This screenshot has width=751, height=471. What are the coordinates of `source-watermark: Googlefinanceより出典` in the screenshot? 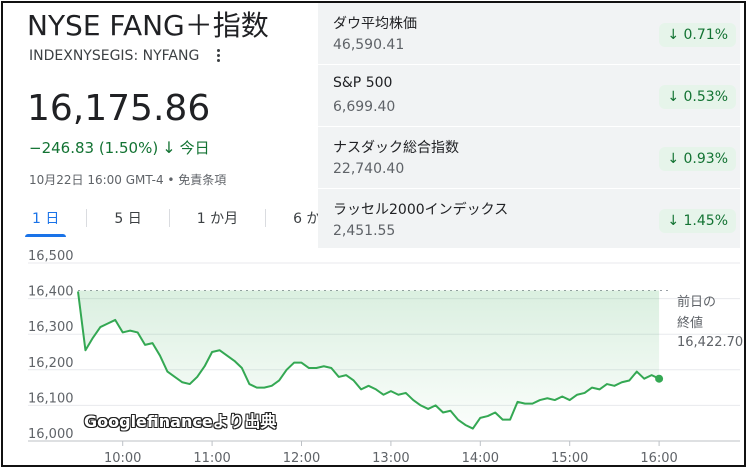 It's located at (180, 421).